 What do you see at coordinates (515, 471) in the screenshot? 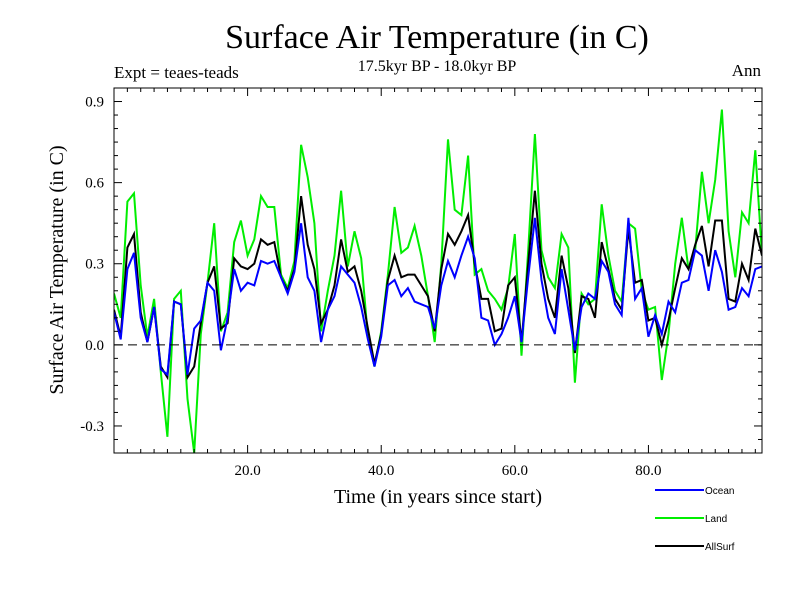
I see `x-tick-label: 60.0` at bounding box center [515, 471].